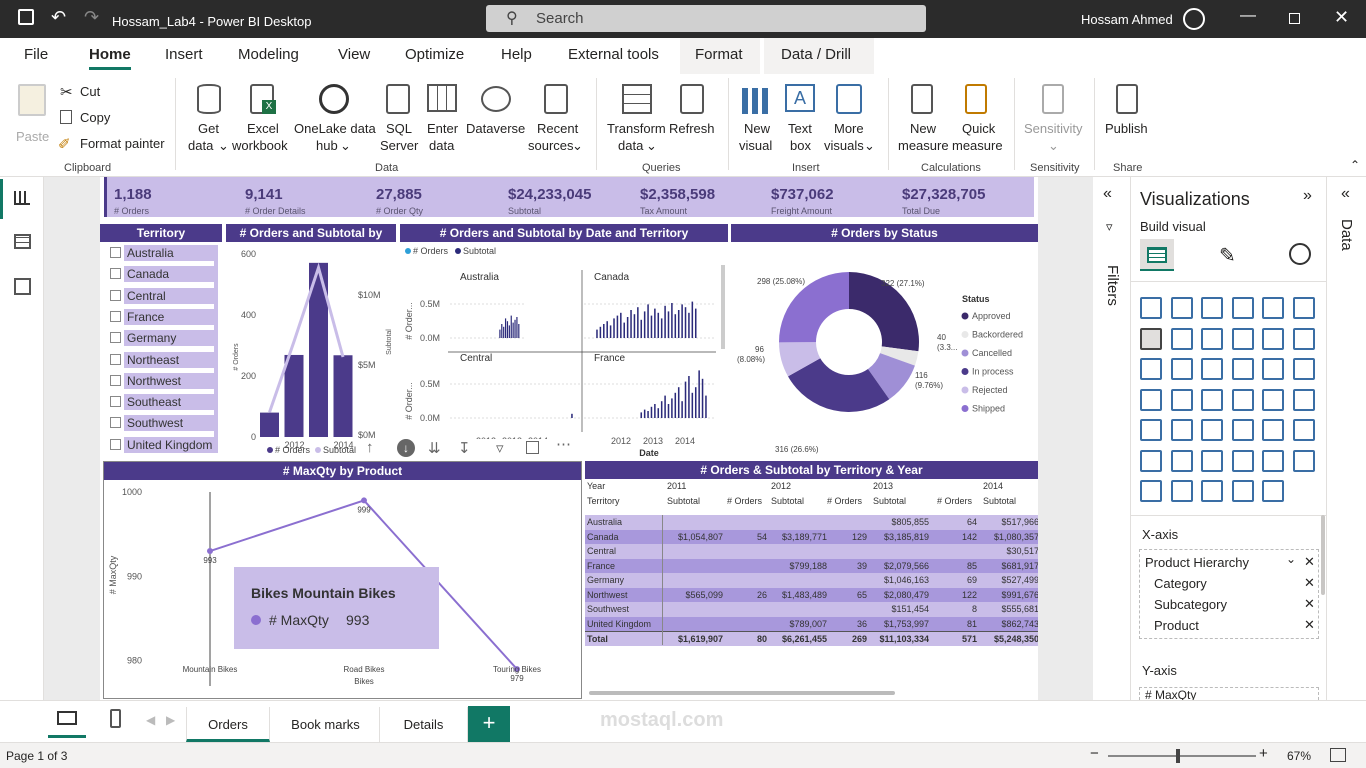  Describe the element at coordinates (326, 724) in the screenshot. I see `page-tab-bookmarks: Book marks` at that location.